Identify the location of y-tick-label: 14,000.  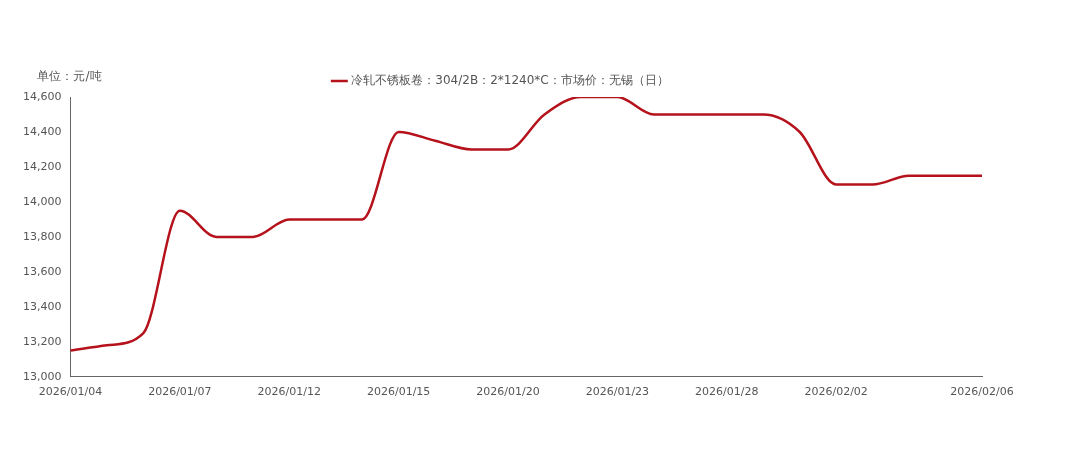
(42, 201).